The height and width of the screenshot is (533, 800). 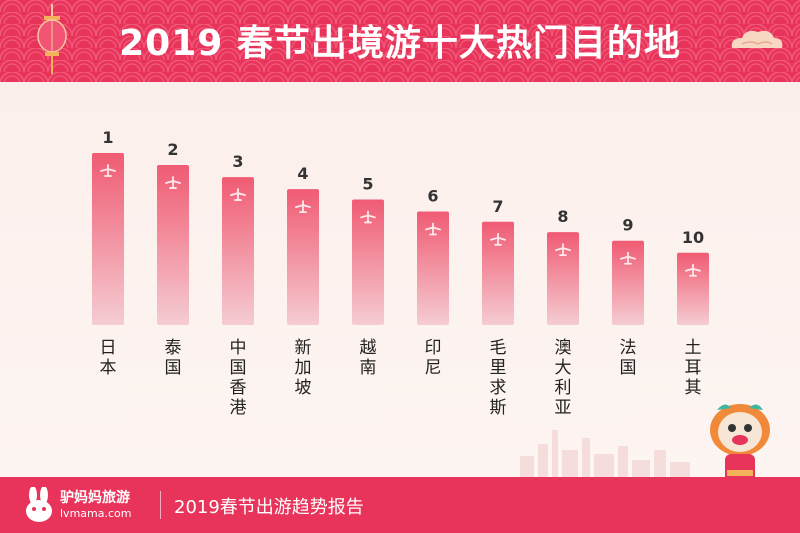 I want to click on category-label-char: 尼, so click(x=433, y=368).